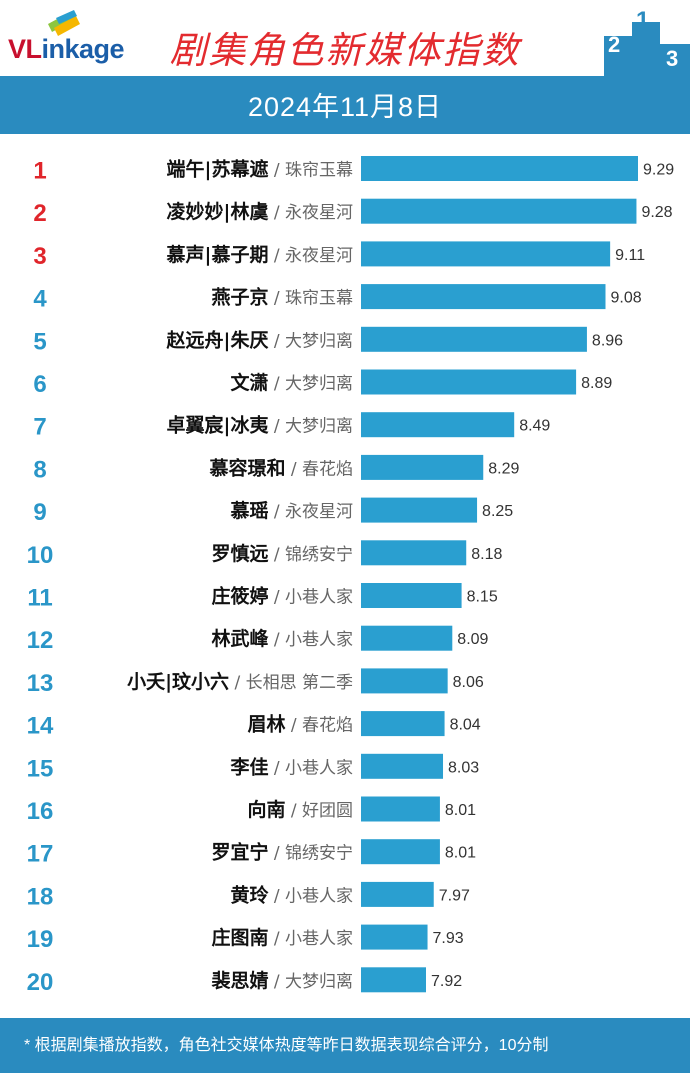 This screenshot has width=690, height=1073. What do you see at coordinates (266, 724) in the screenshot?
I see `role-name: 眉林` at bounding box center [266, 724].